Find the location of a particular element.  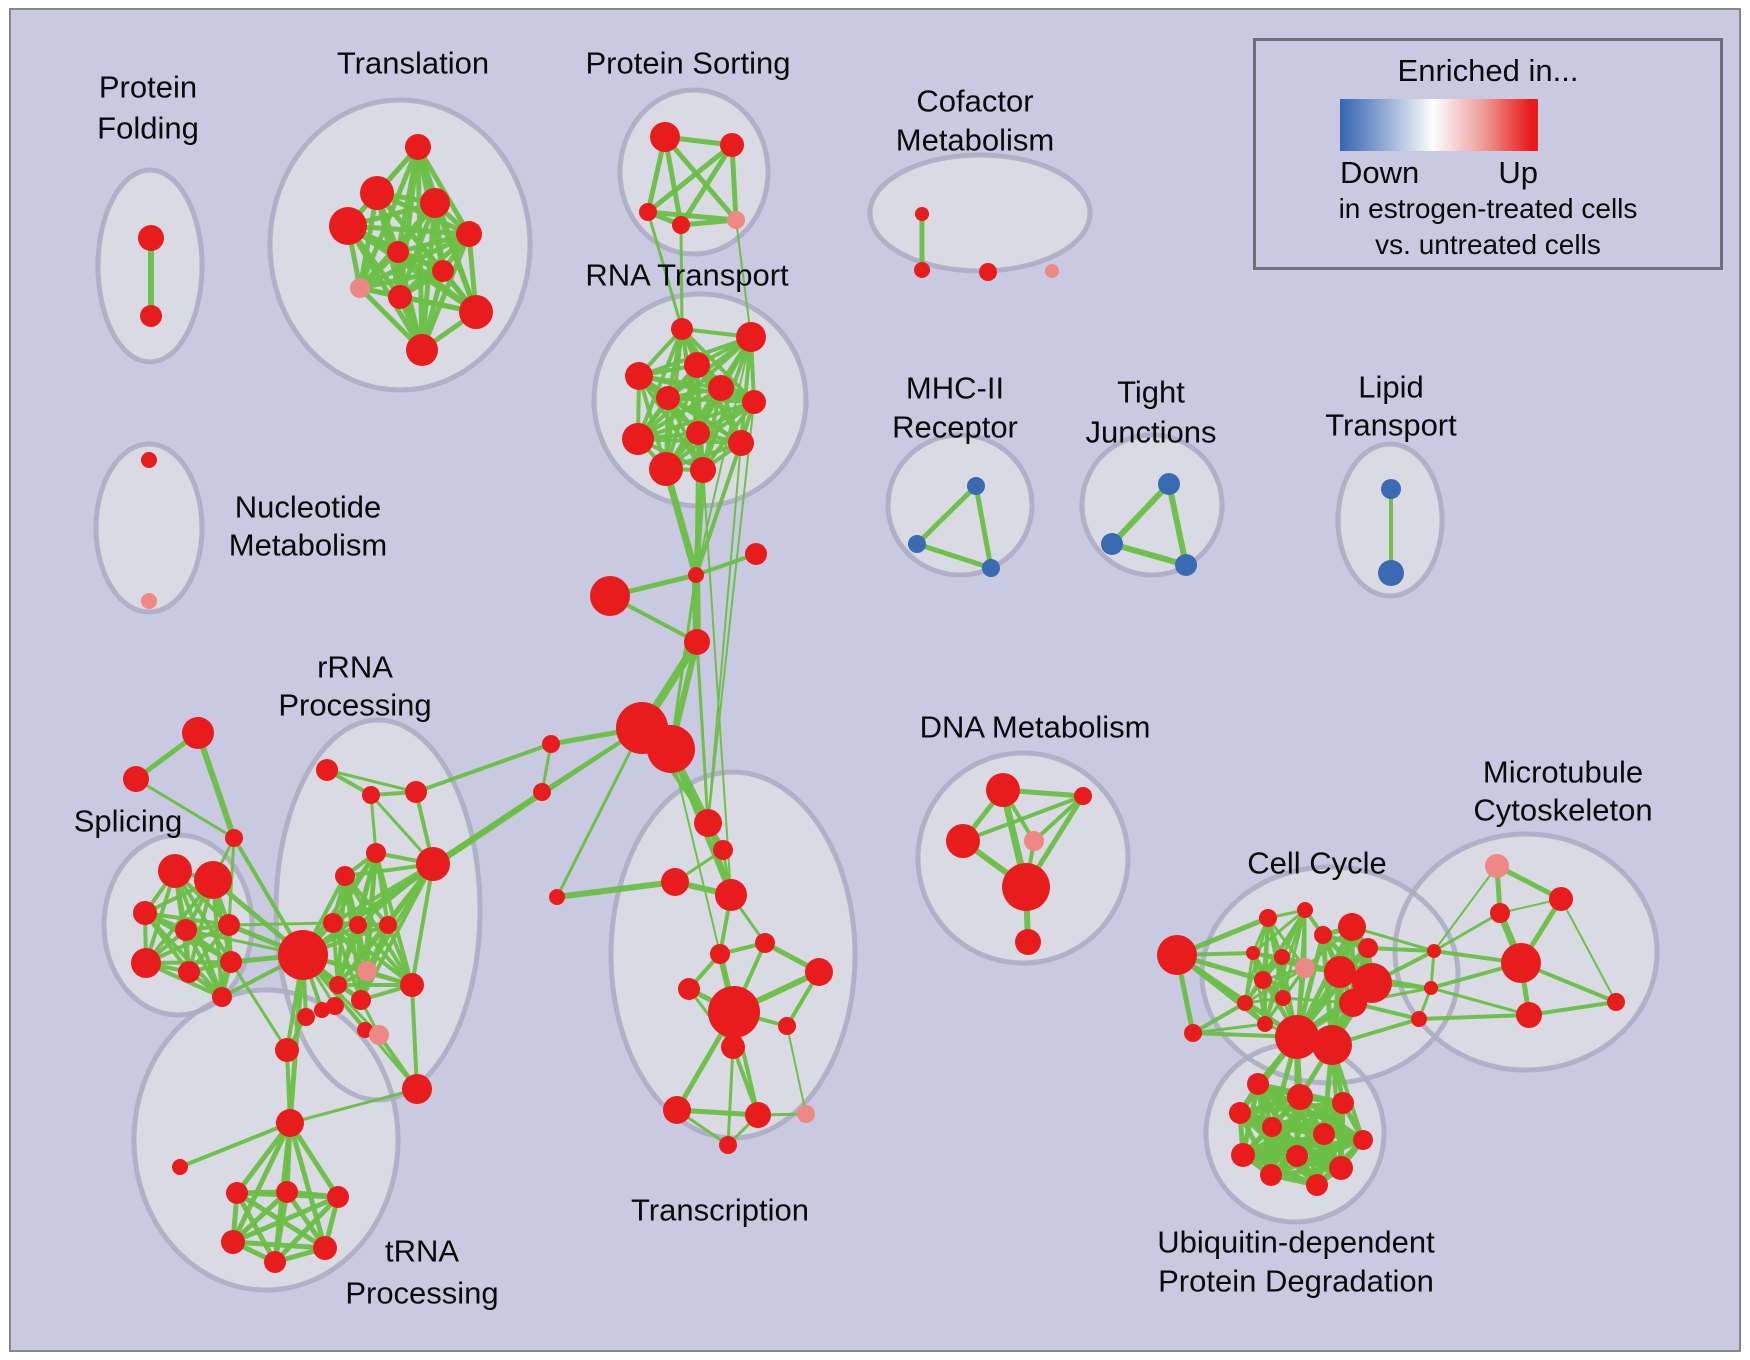

cluster-rim-nucleotide-metabolism is located at coordinates (149, 528).